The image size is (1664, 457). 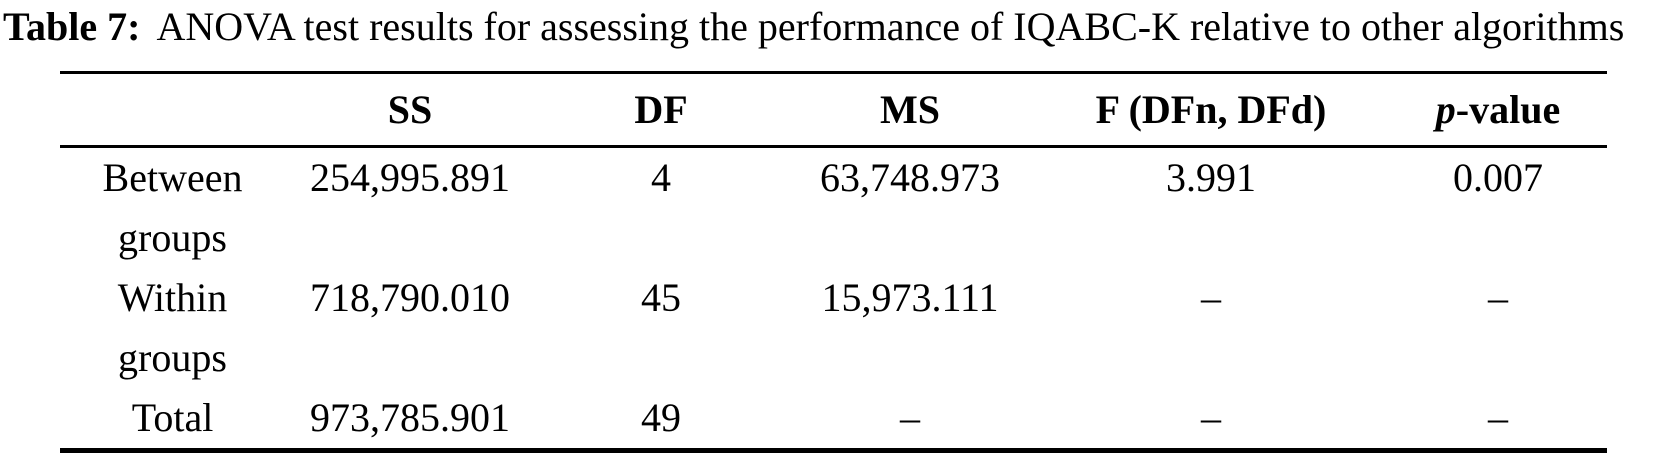 What do you see at coordinates (172, 327) in the screenshot?
I see `row-label: Within groups` at bounding box center [172, 327].